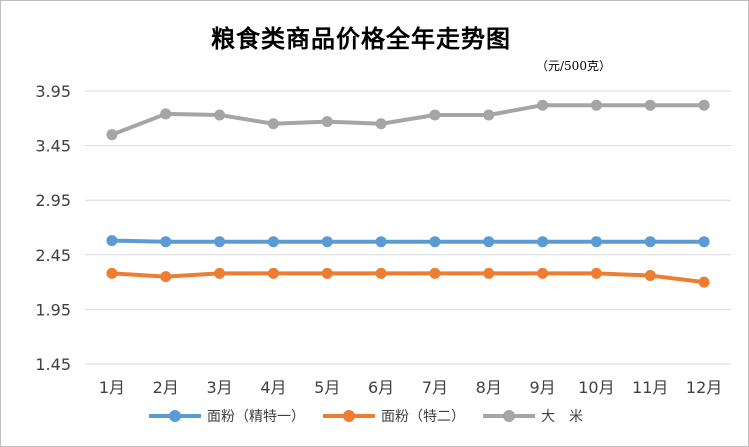  What do you see at coordinates (573, 66) in the screenshot?
I see `chart-unit-label: （元/500克）` at bounding box center [573, 66].